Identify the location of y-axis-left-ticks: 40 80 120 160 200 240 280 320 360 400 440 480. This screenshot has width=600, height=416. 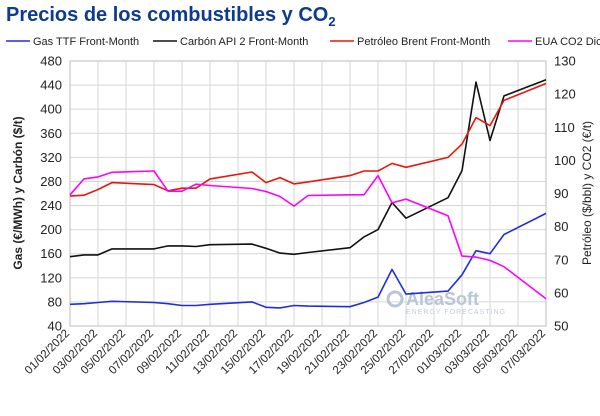
(51, 194).